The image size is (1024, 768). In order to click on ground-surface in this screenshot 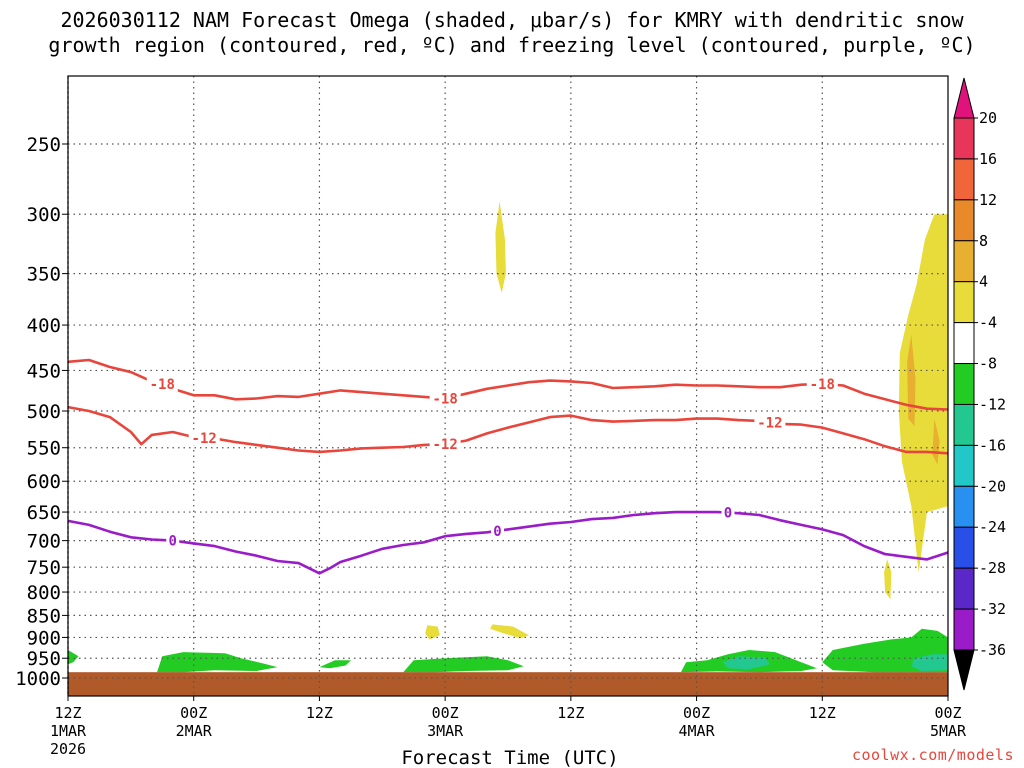, I will do `click(508, 684)`.